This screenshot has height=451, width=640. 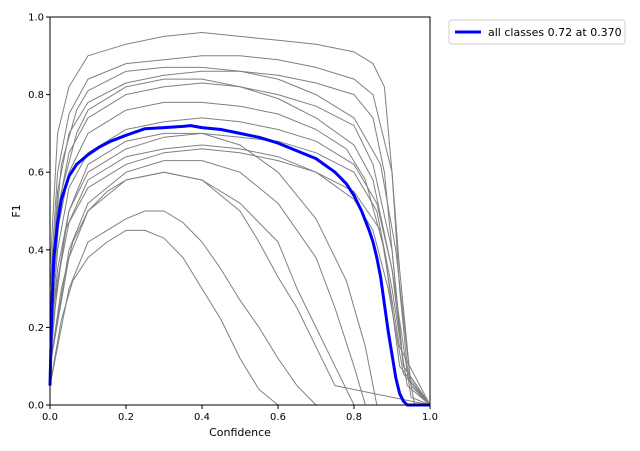 What do you see at coordinates (50, 417) in the screenshot?
I see `x-tick-label: 0.0` at bounding box center [50, 417].